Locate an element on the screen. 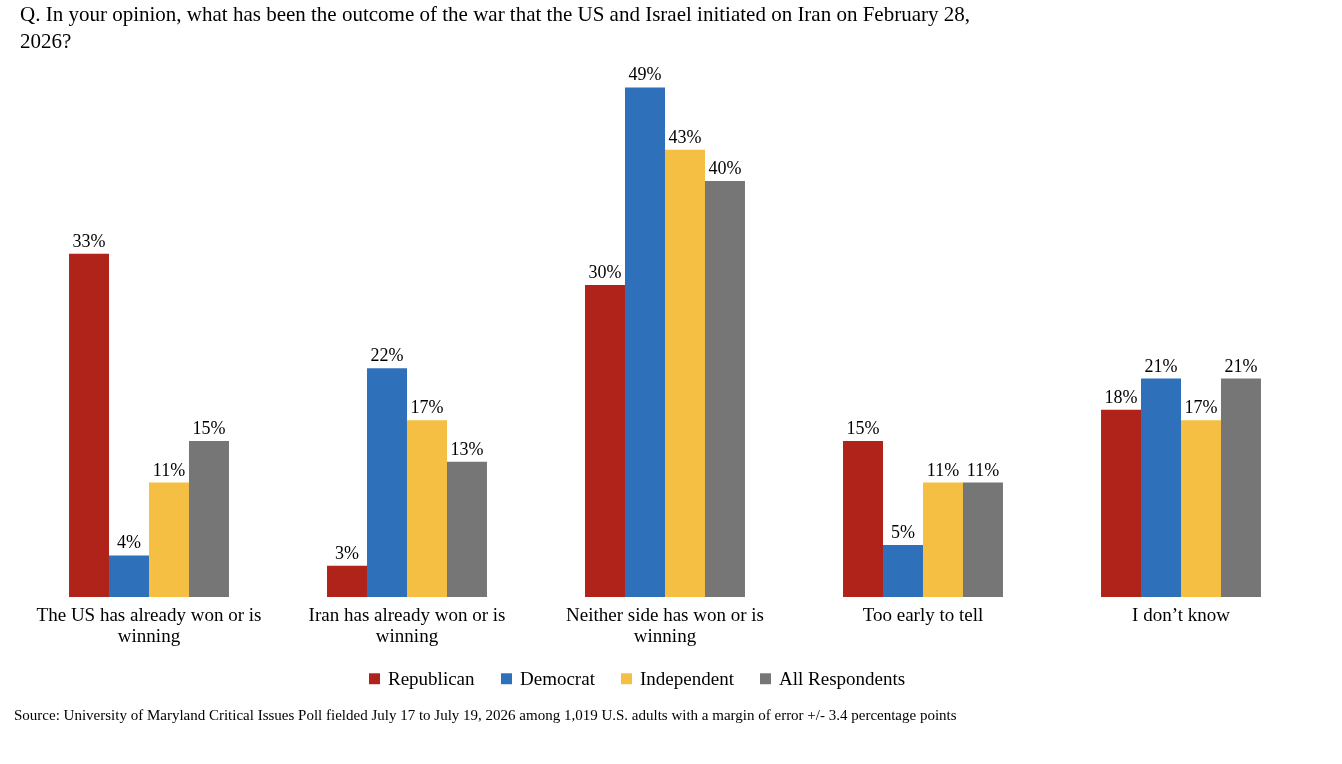  x-tick-label: The US has already won or is winning is located at coordinates (149, 624).